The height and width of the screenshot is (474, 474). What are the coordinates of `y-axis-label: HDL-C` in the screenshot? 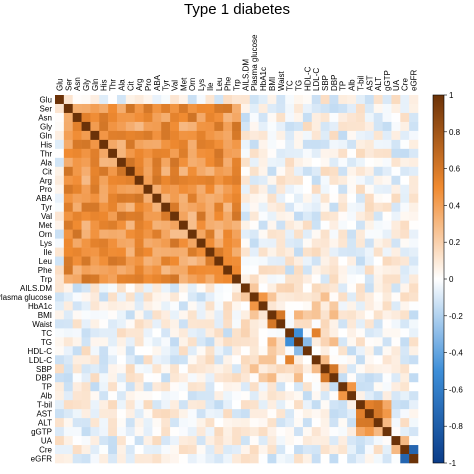 It's located at (40, 351).